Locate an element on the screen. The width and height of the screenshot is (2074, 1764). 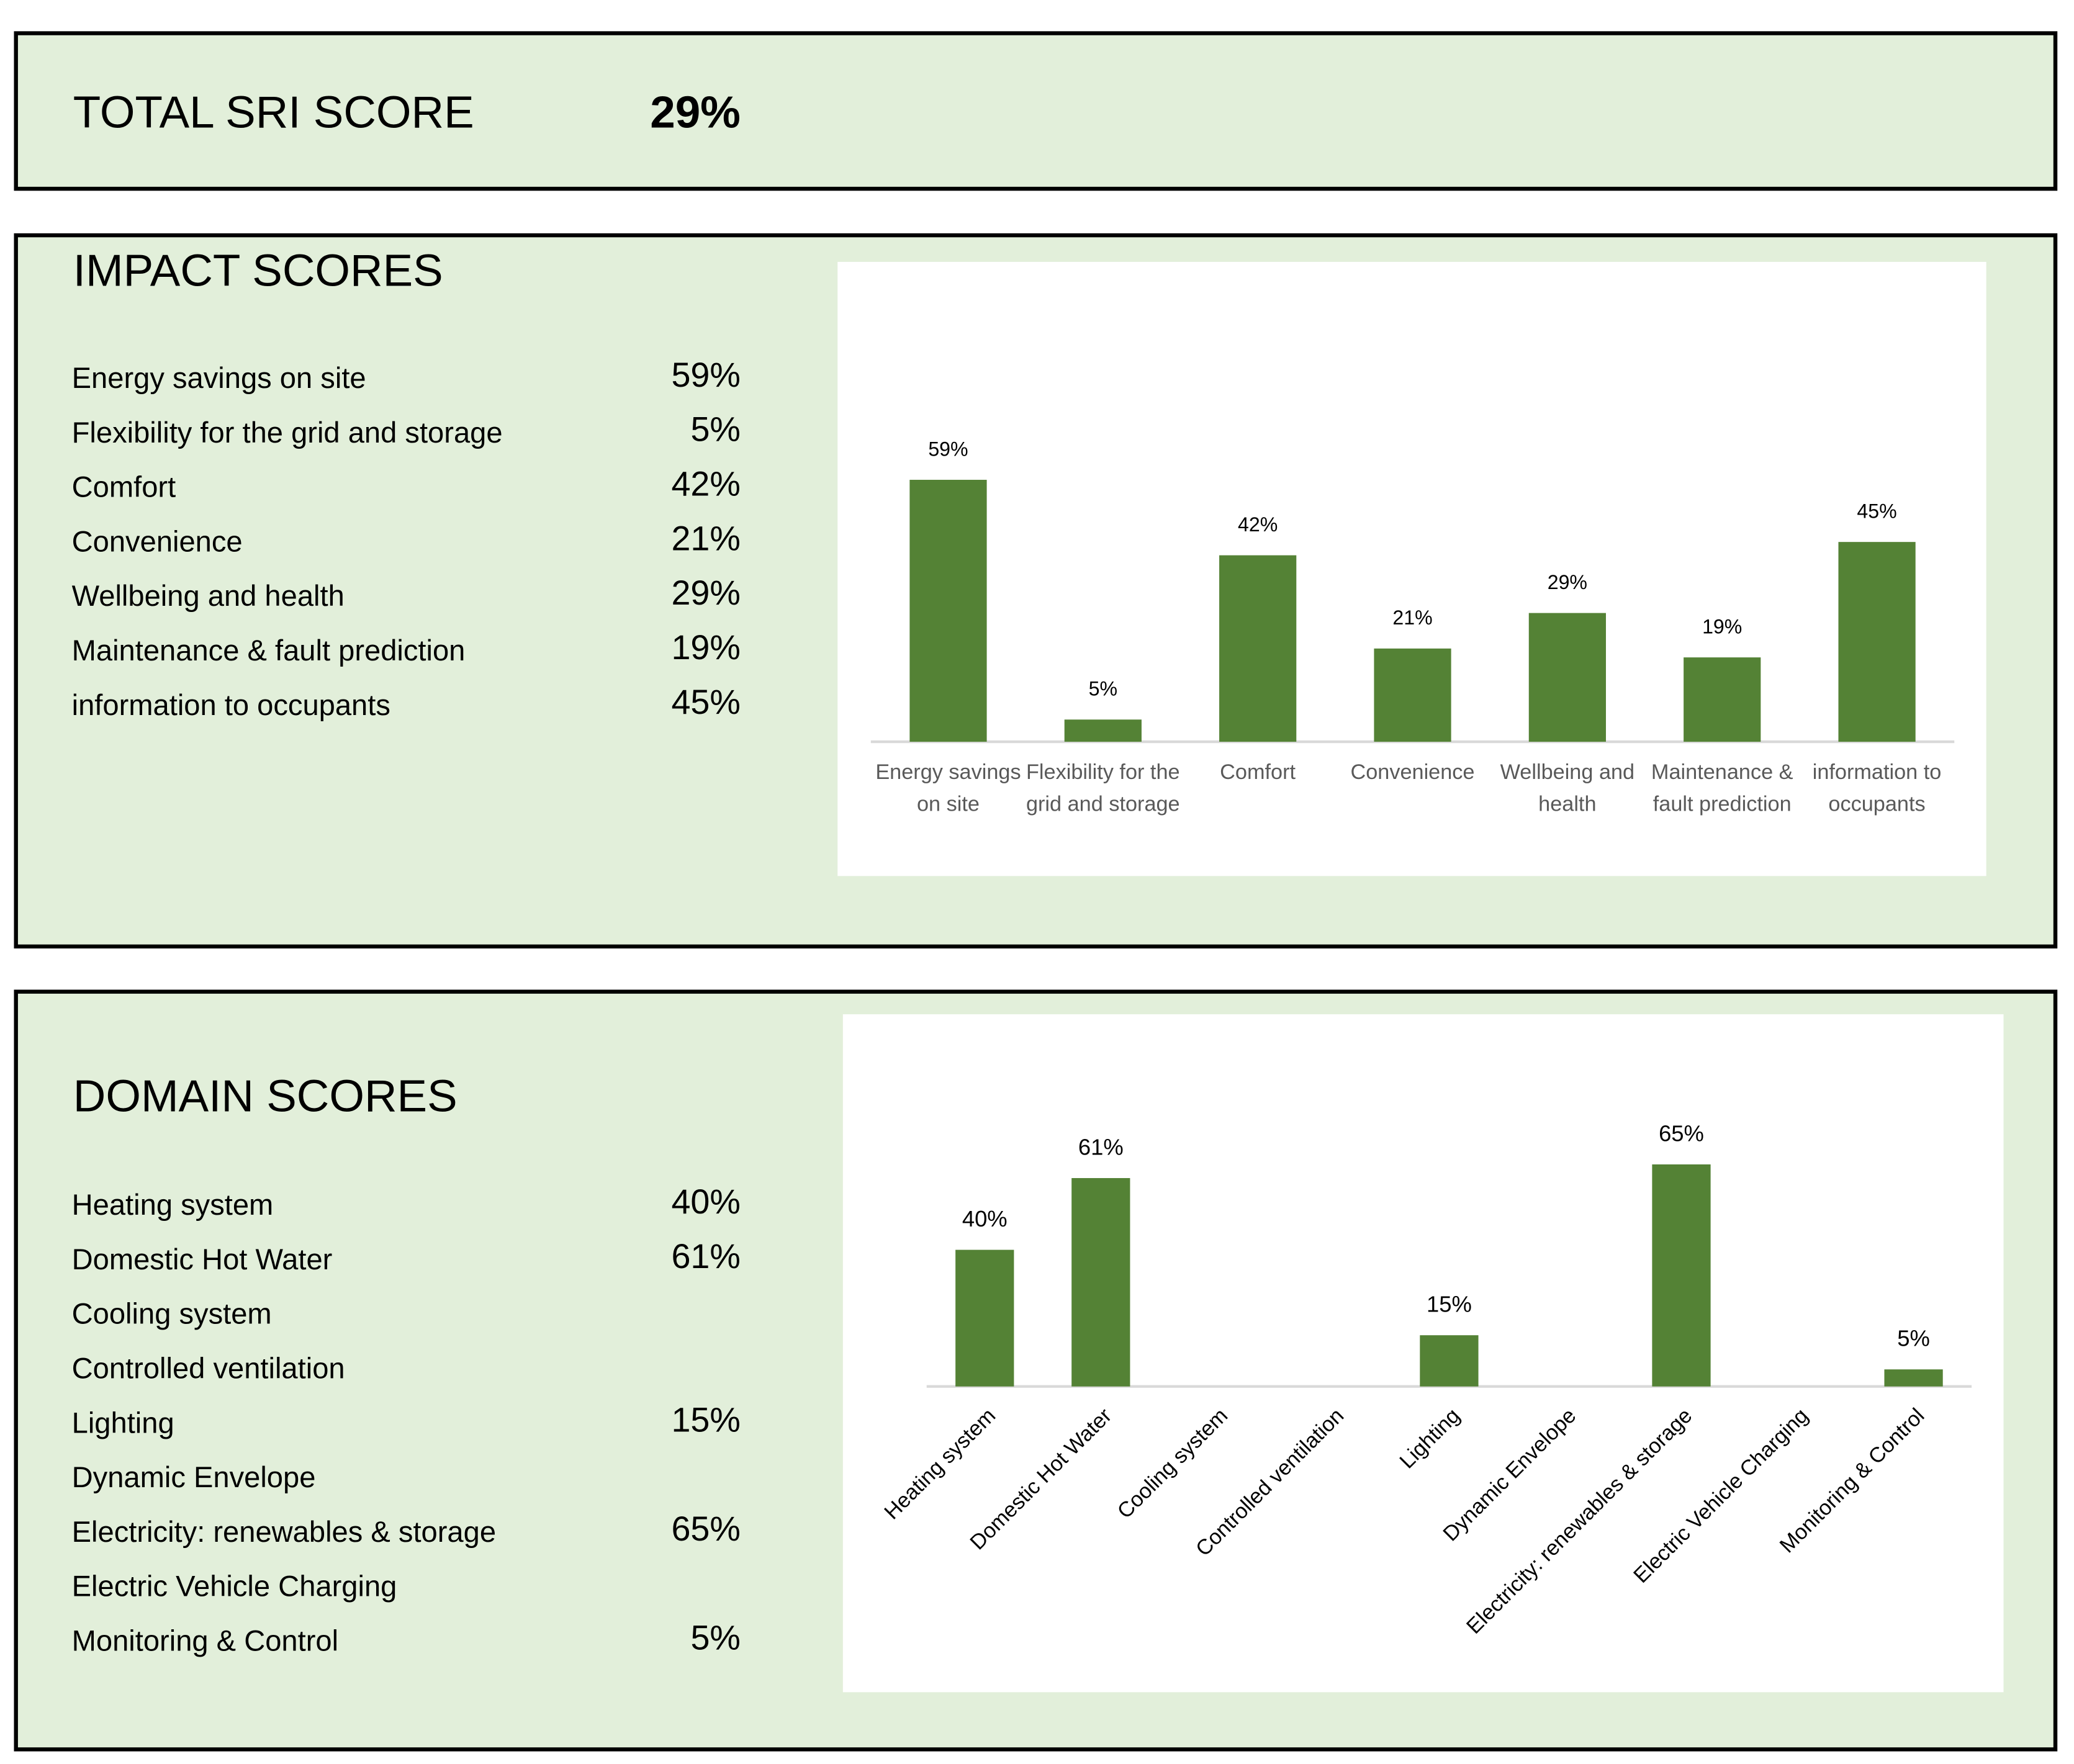
x-tick-label-box: Energy savings on site is located at coordinates (948, 789).